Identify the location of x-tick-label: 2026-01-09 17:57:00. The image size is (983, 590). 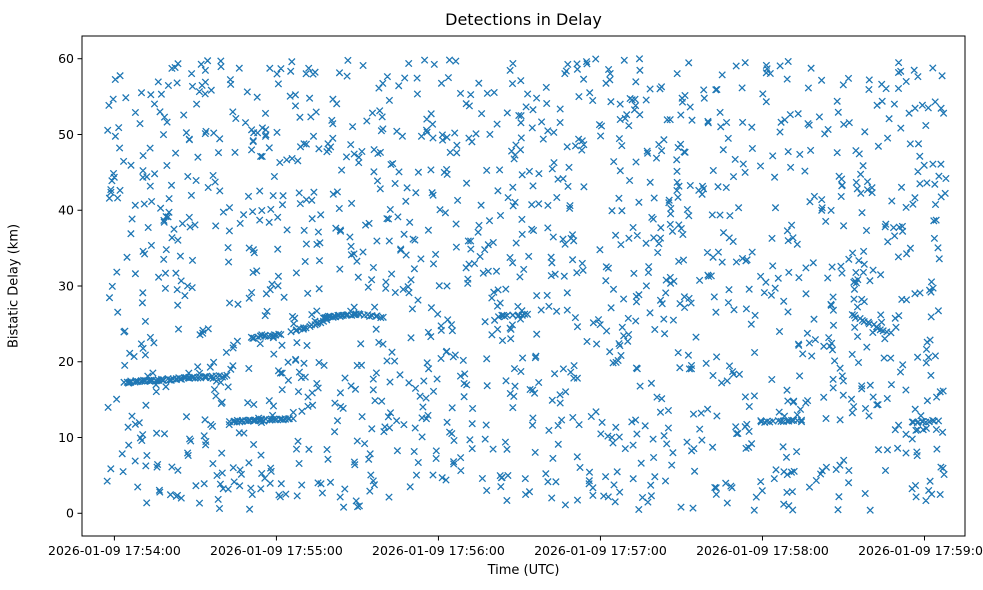
(600, 550).